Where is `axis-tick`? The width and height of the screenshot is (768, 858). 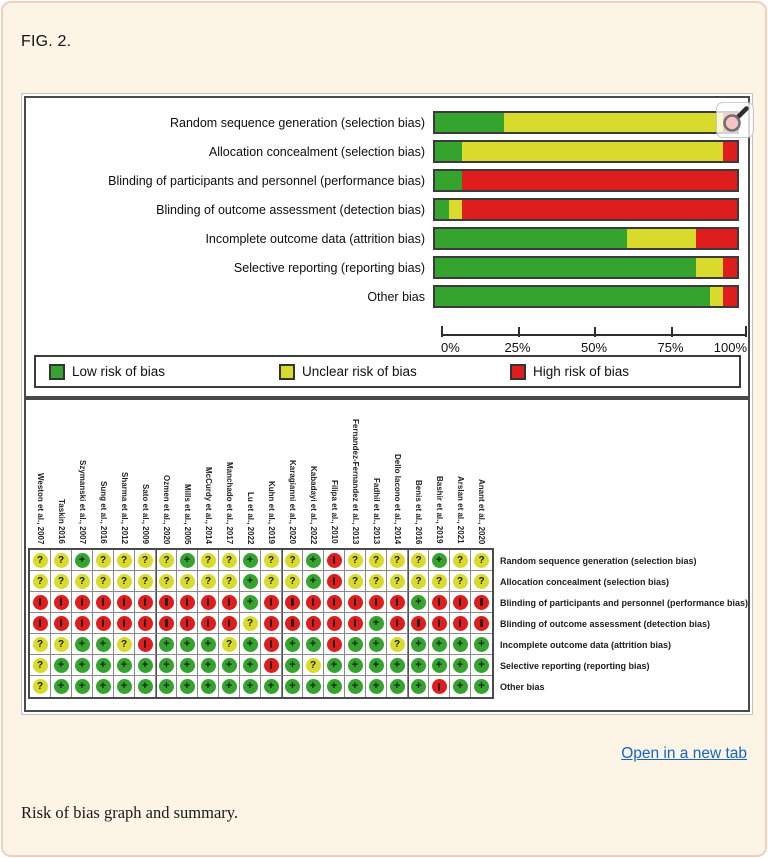
axis-tick is located at coordinates (595, 332).